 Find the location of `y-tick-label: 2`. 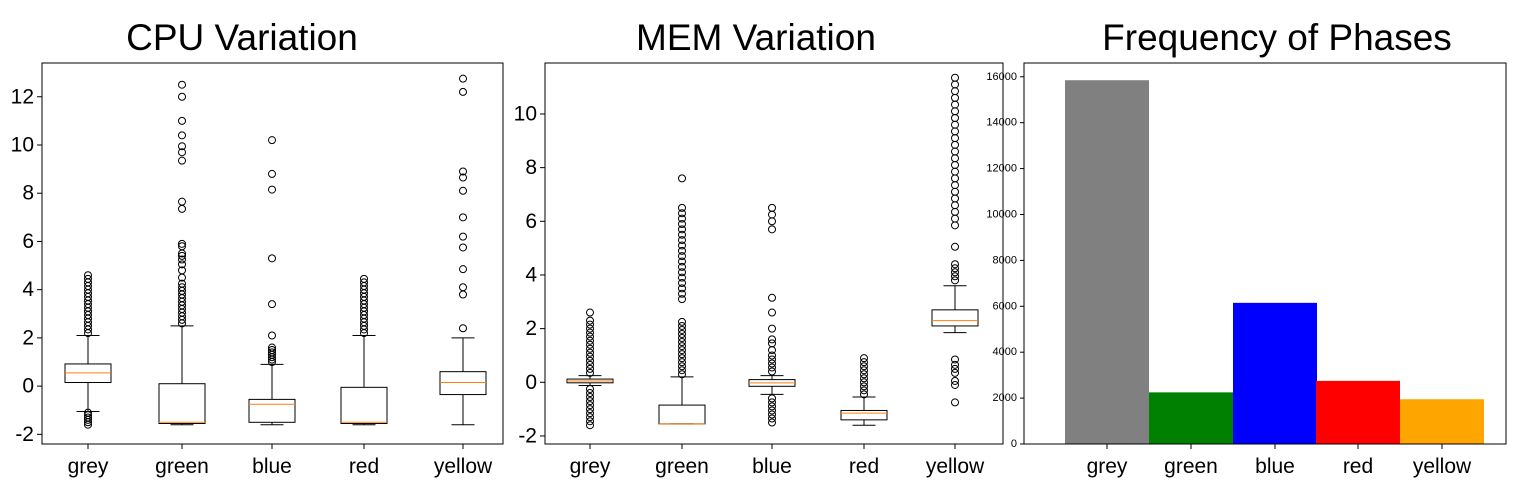

y-tick-label: 2 is located at coordinates (531, 328).